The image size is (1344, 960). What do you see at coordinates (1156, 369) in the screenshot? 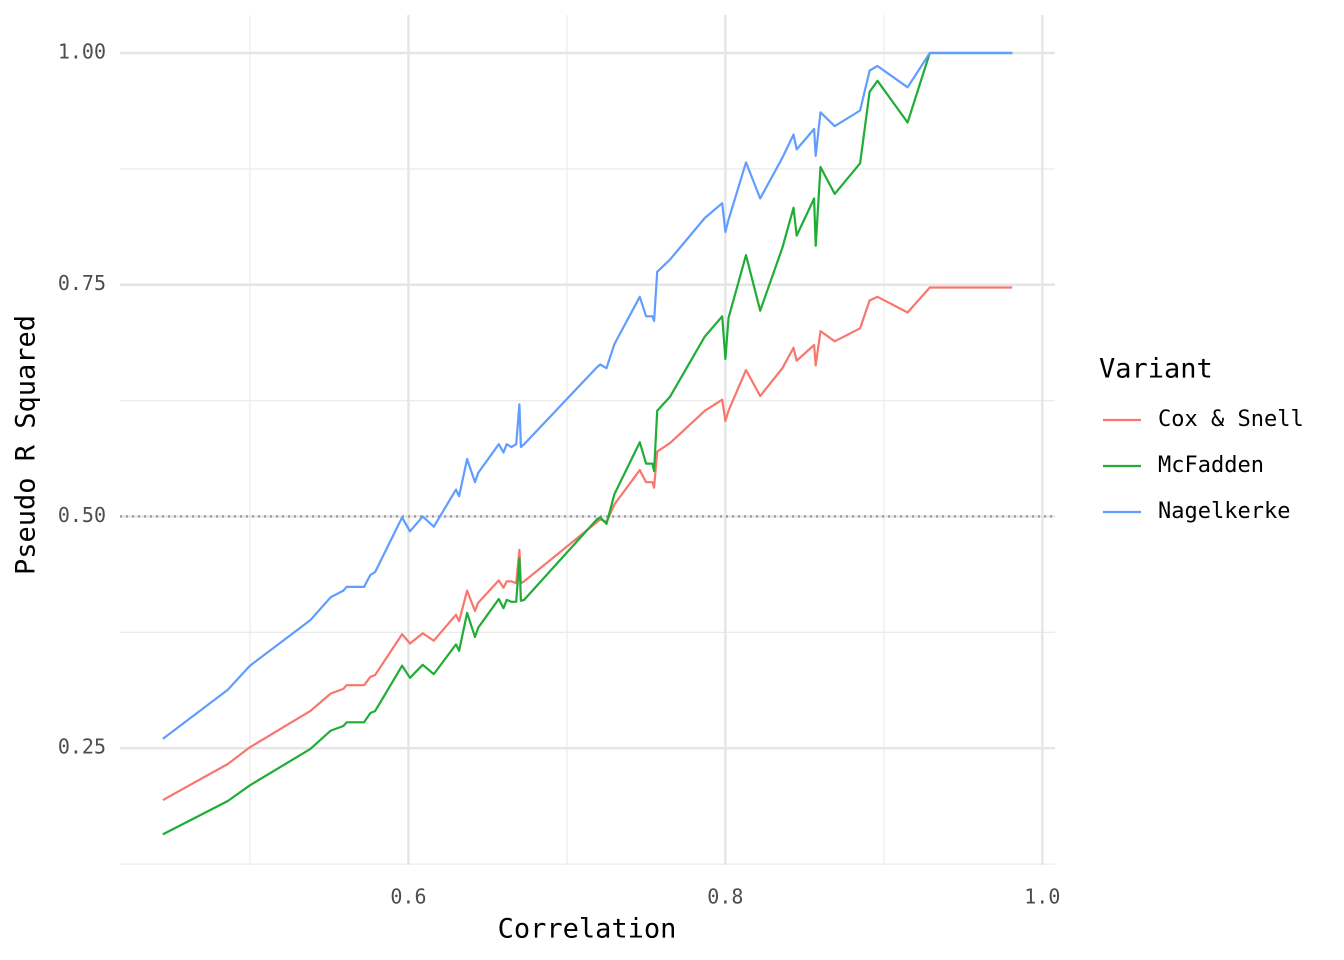
I see `legend-title: Variant` at bounding box center [1156, 369].